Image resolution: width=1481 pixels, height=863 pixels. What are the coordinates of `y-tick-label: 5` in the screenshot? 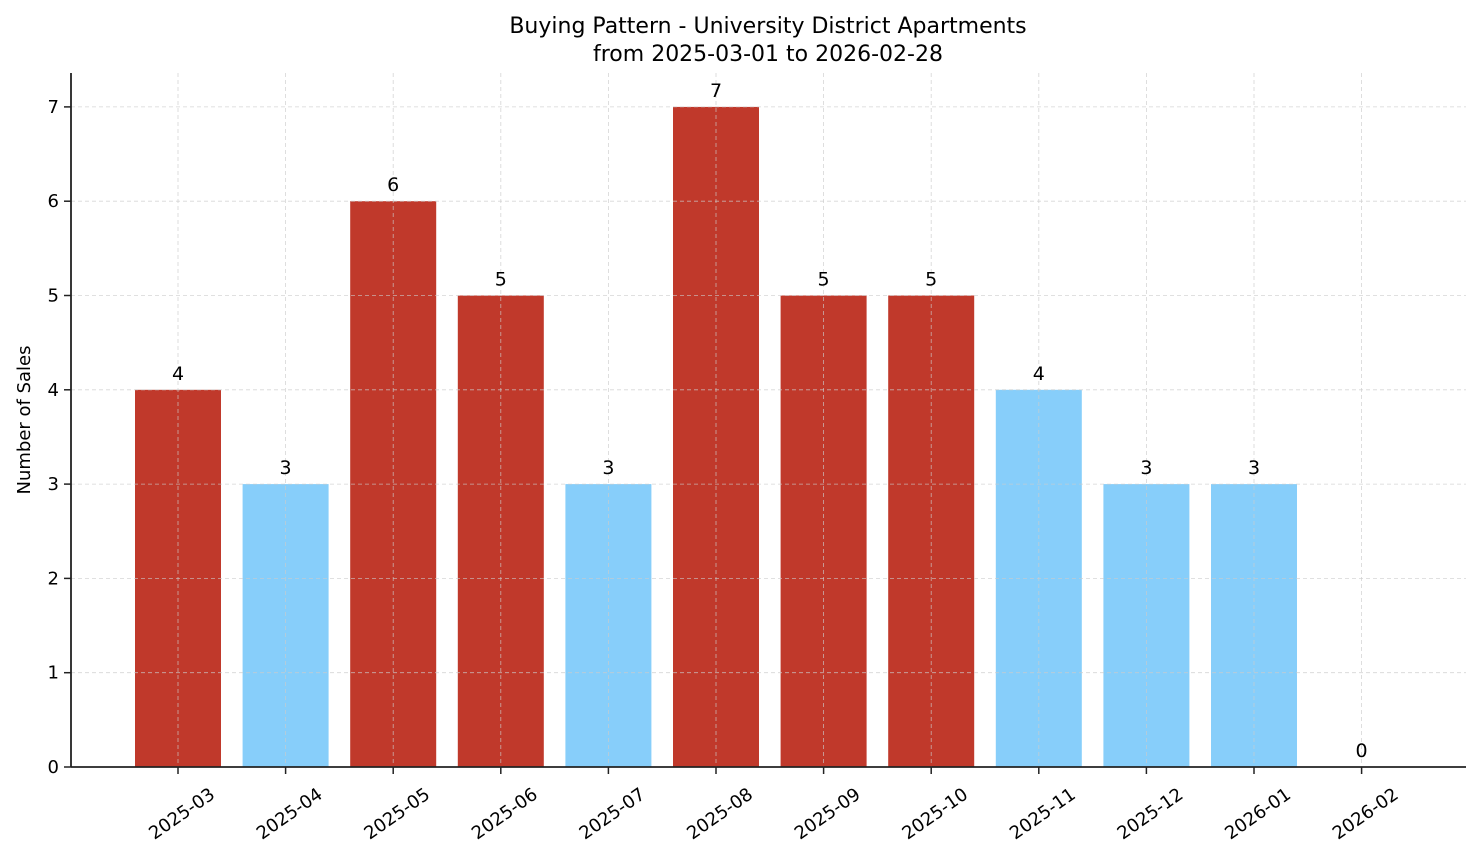 It's located at (53, 296).